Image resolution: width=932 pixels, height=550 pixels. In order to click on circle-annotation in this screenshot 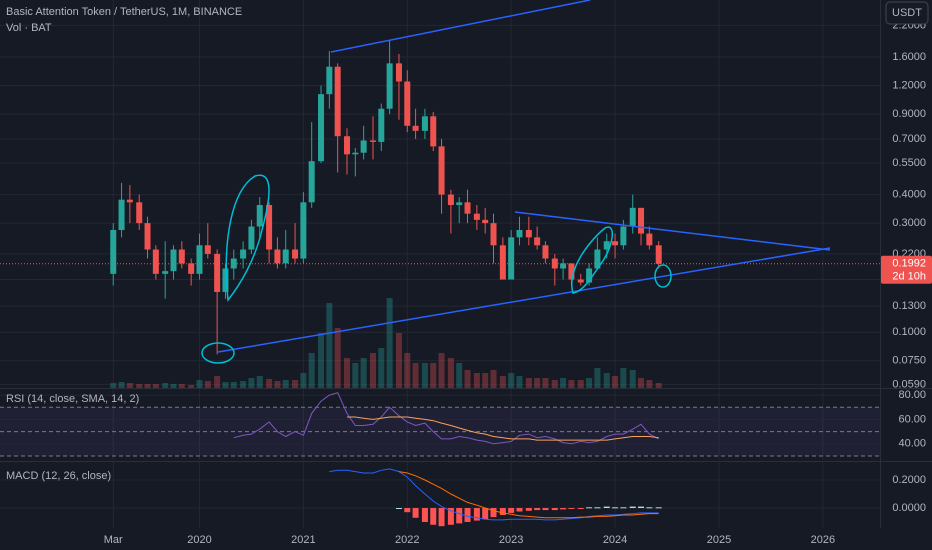, I will do `click(218, 353)`.